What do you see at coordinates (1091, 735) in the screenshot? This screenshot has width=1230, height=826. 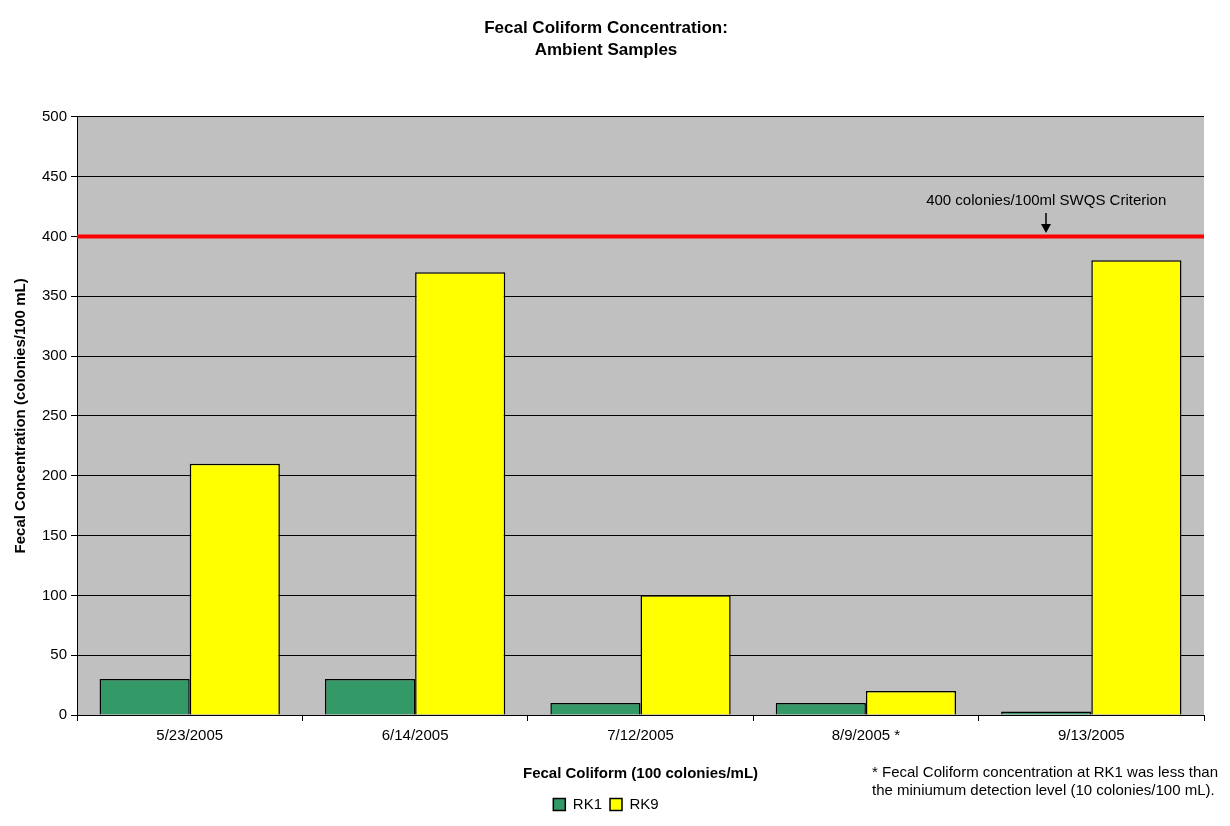 I see `x-tick-label: 9/13/2005` at bounding box center [1091, 735].